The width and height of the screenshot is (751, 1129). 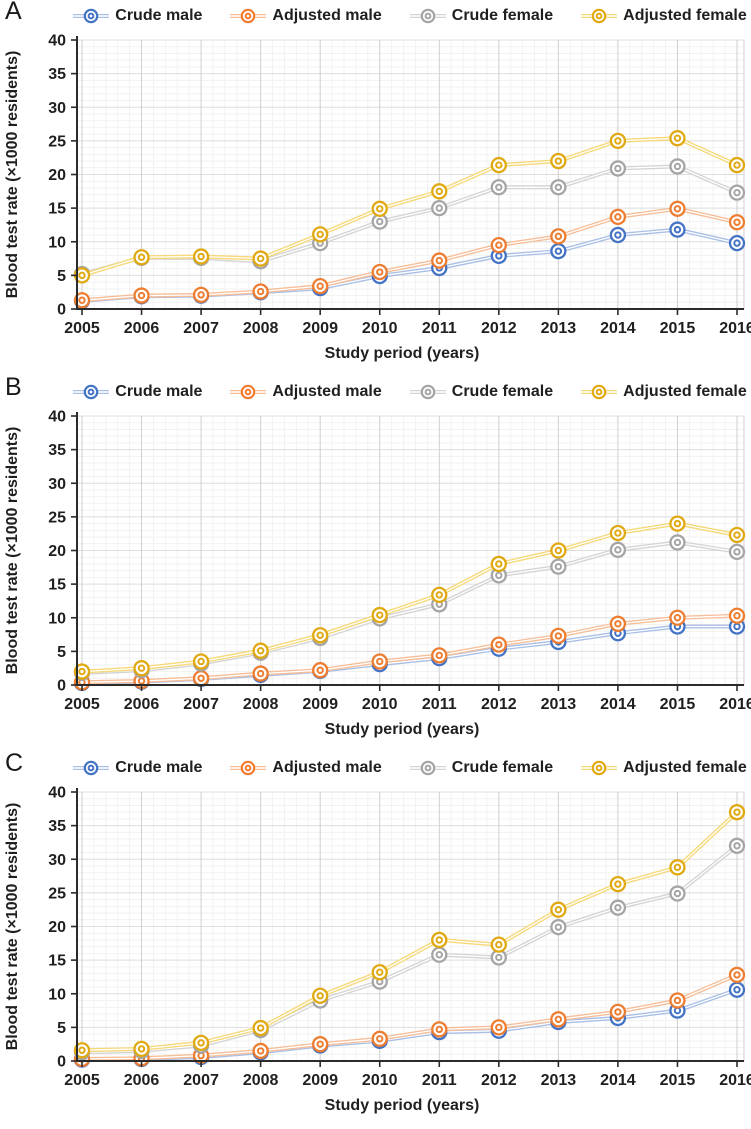 What do you see at coordinates (737, 989) in the screenshot?
I see `data-point-crude-male-2016` at bounding box center [737, 989].